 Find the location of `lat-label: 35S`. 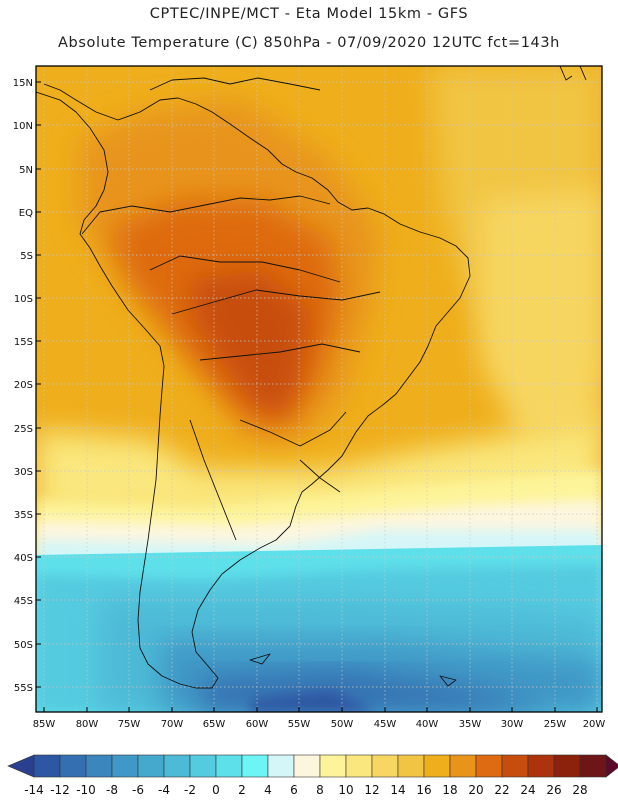

lat-label: 35S is located at coordinates (23, 515).